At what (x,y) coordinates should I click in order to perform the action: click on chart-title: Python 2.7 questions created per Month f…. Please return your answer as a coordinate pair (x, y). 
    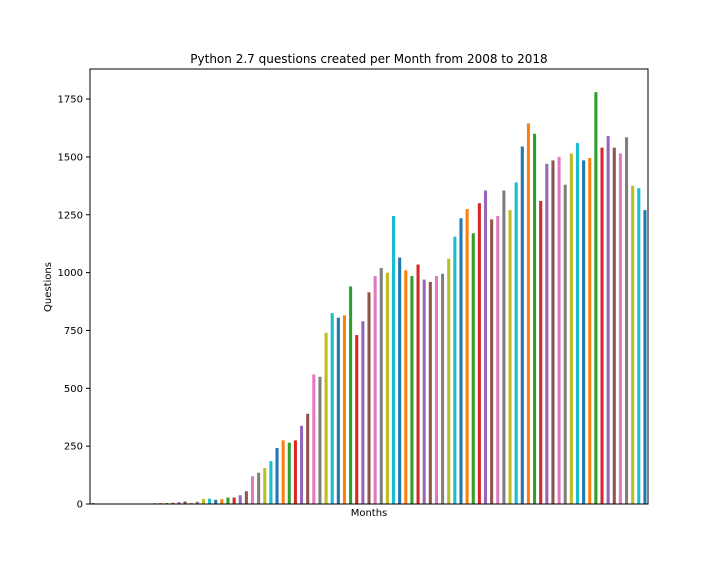
    Looking at the image, I should click on (368, 59).